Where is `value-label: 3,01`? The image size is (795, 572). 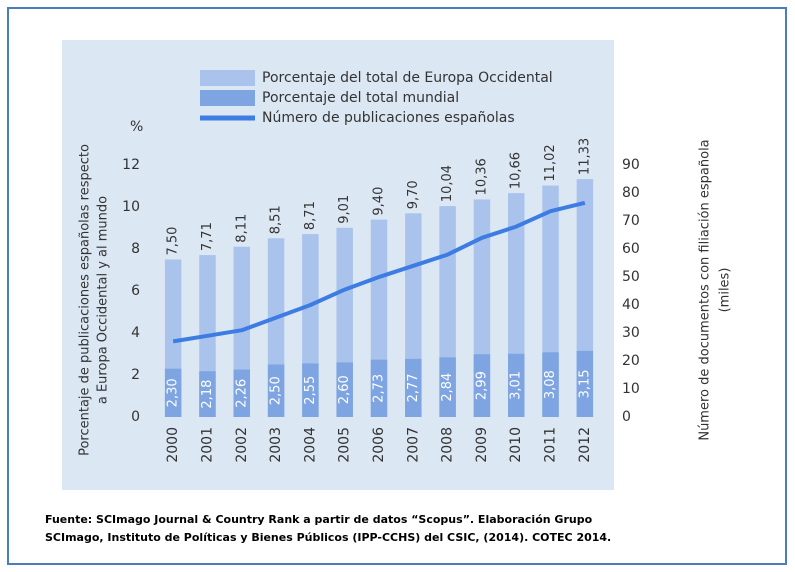
value-label: 3,01 is located at coordinates (516, 385).